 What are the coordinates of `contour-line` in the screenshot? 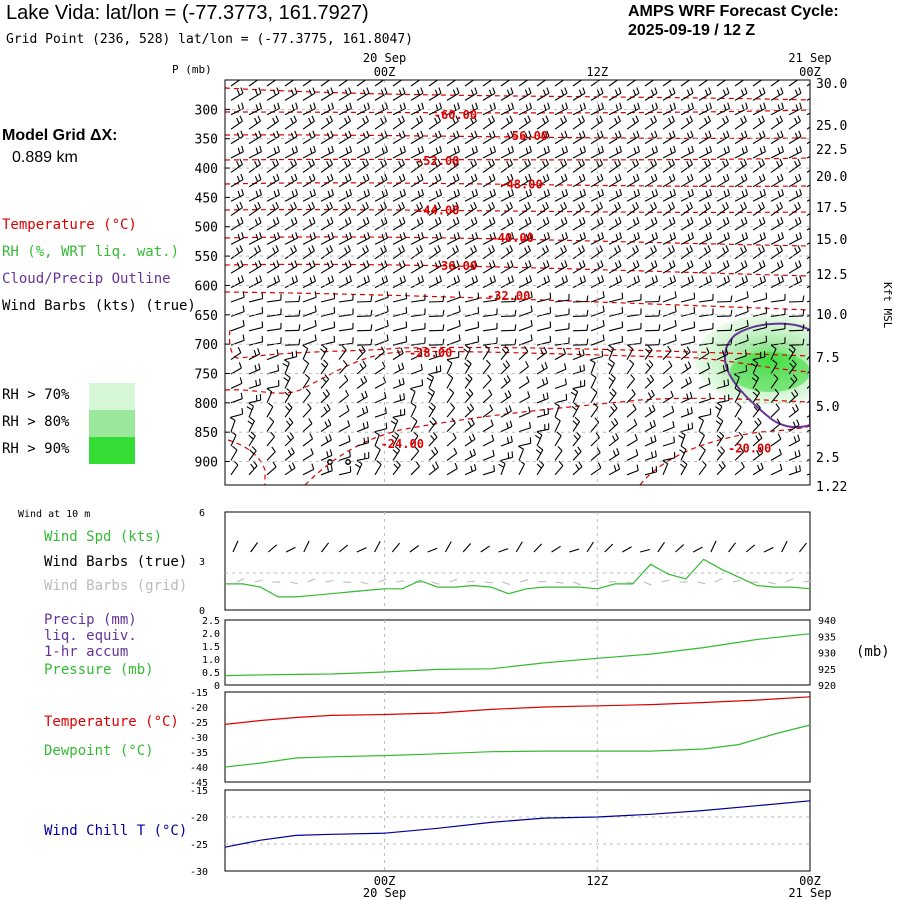 It's located at (517, 241).